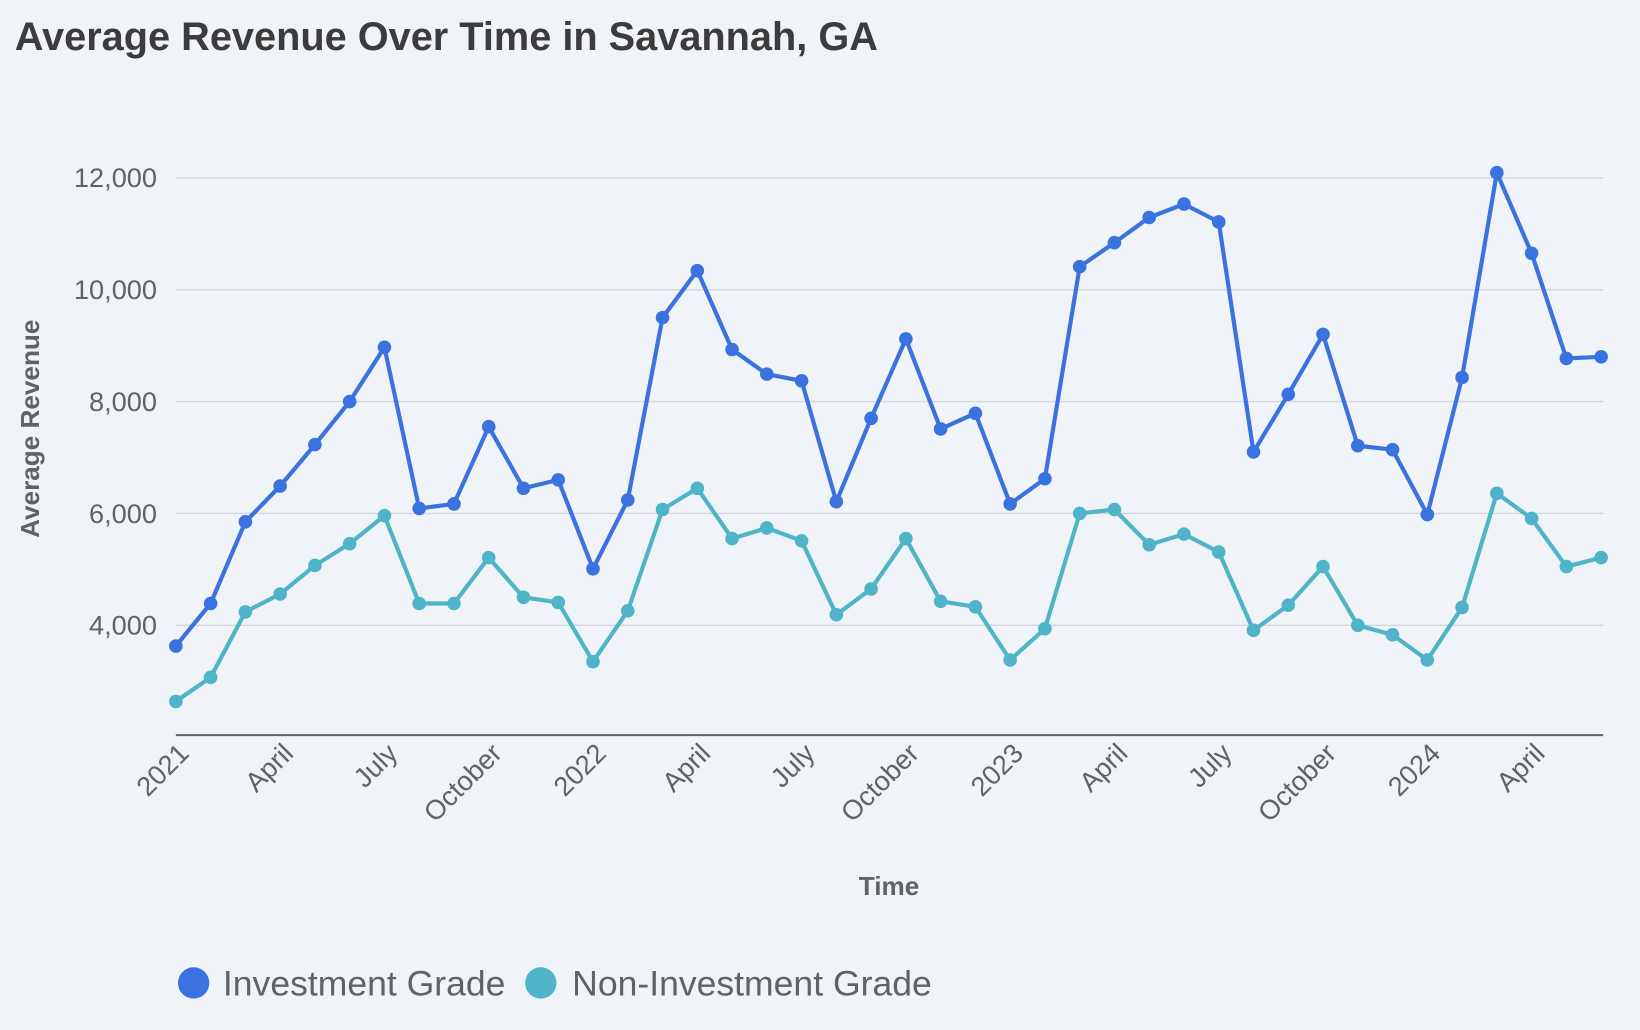 This screenshot has height=1030, width=1640. Describe the element at coordinates (996, 769) in the screenshot. I see `x-tick-label: 2023` at that location.